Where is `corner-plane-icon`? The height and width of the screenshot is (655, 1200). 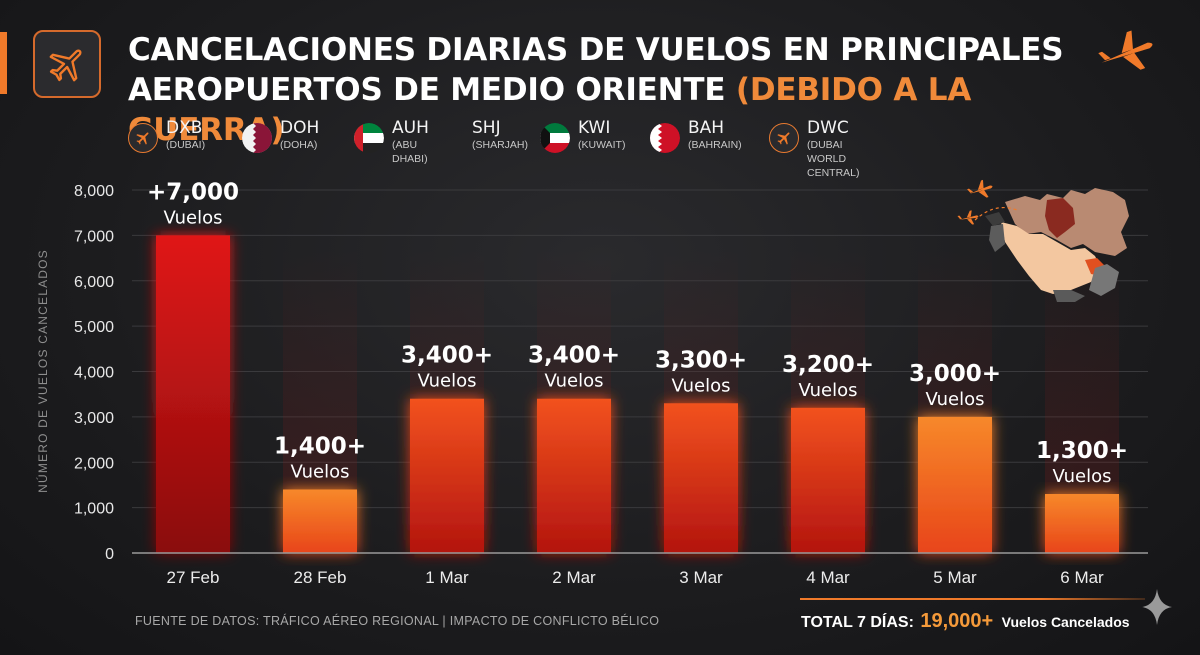
corner-plane-icon is located at coordinates (1125, 50).